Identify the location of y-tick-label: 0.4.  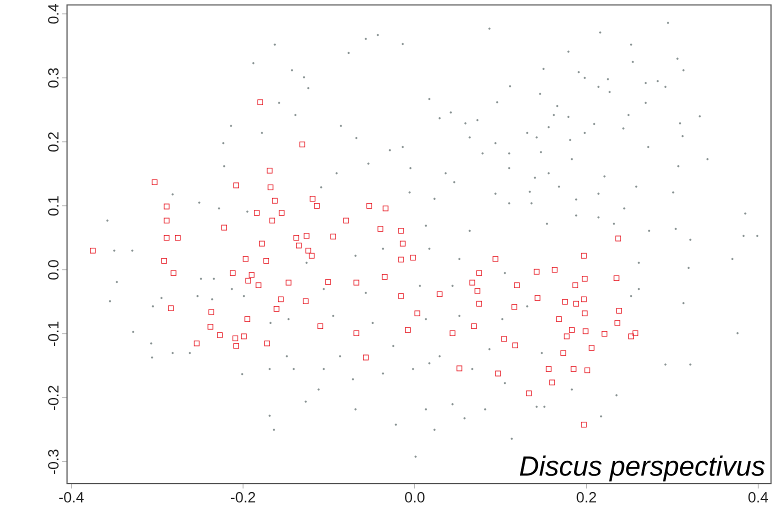
(53, 14).